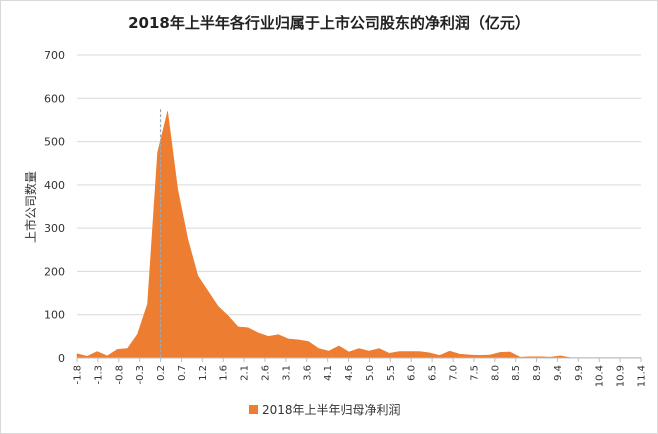 This screenshot has width=658, height=434. I want to click on y-tick-label: 100, so click(54, 315).